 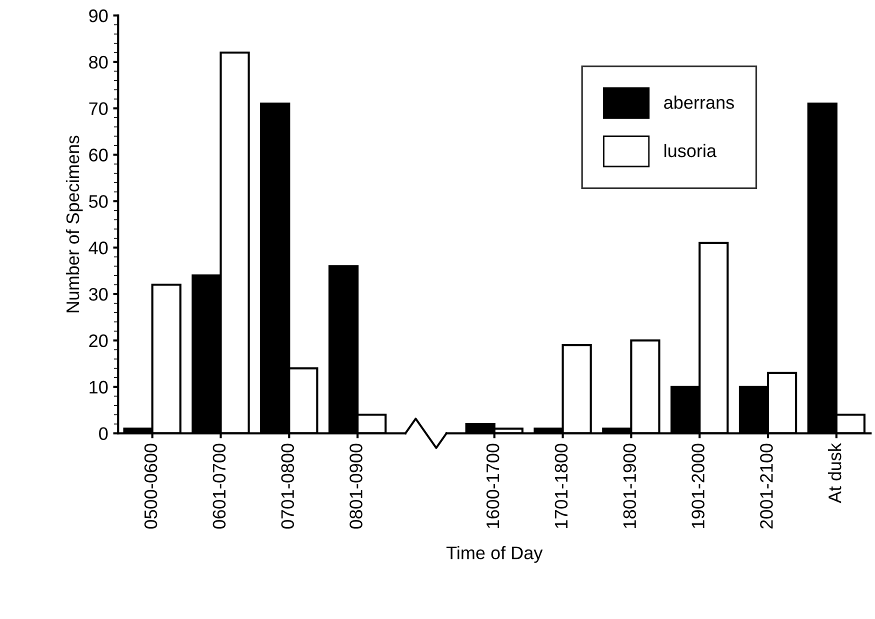 What do you see at coordinates (74, 224) in the screenshot?
I see `y-axis-title: Number of Specimens` at bounding box center [74, 224].